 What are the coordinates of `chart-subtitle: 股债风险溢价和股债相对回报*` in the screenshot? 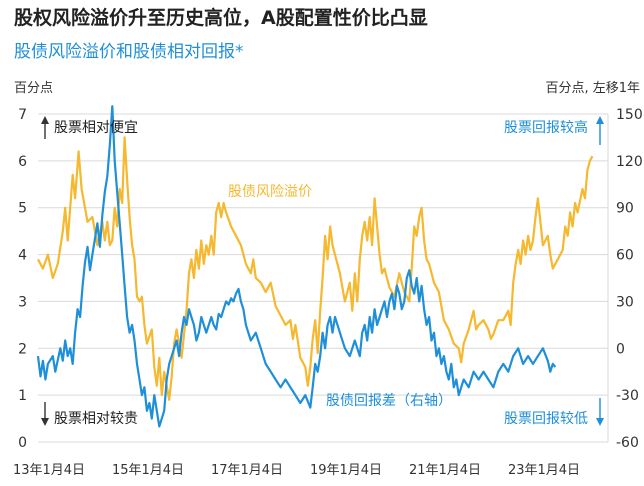 It's located at (129, 52).